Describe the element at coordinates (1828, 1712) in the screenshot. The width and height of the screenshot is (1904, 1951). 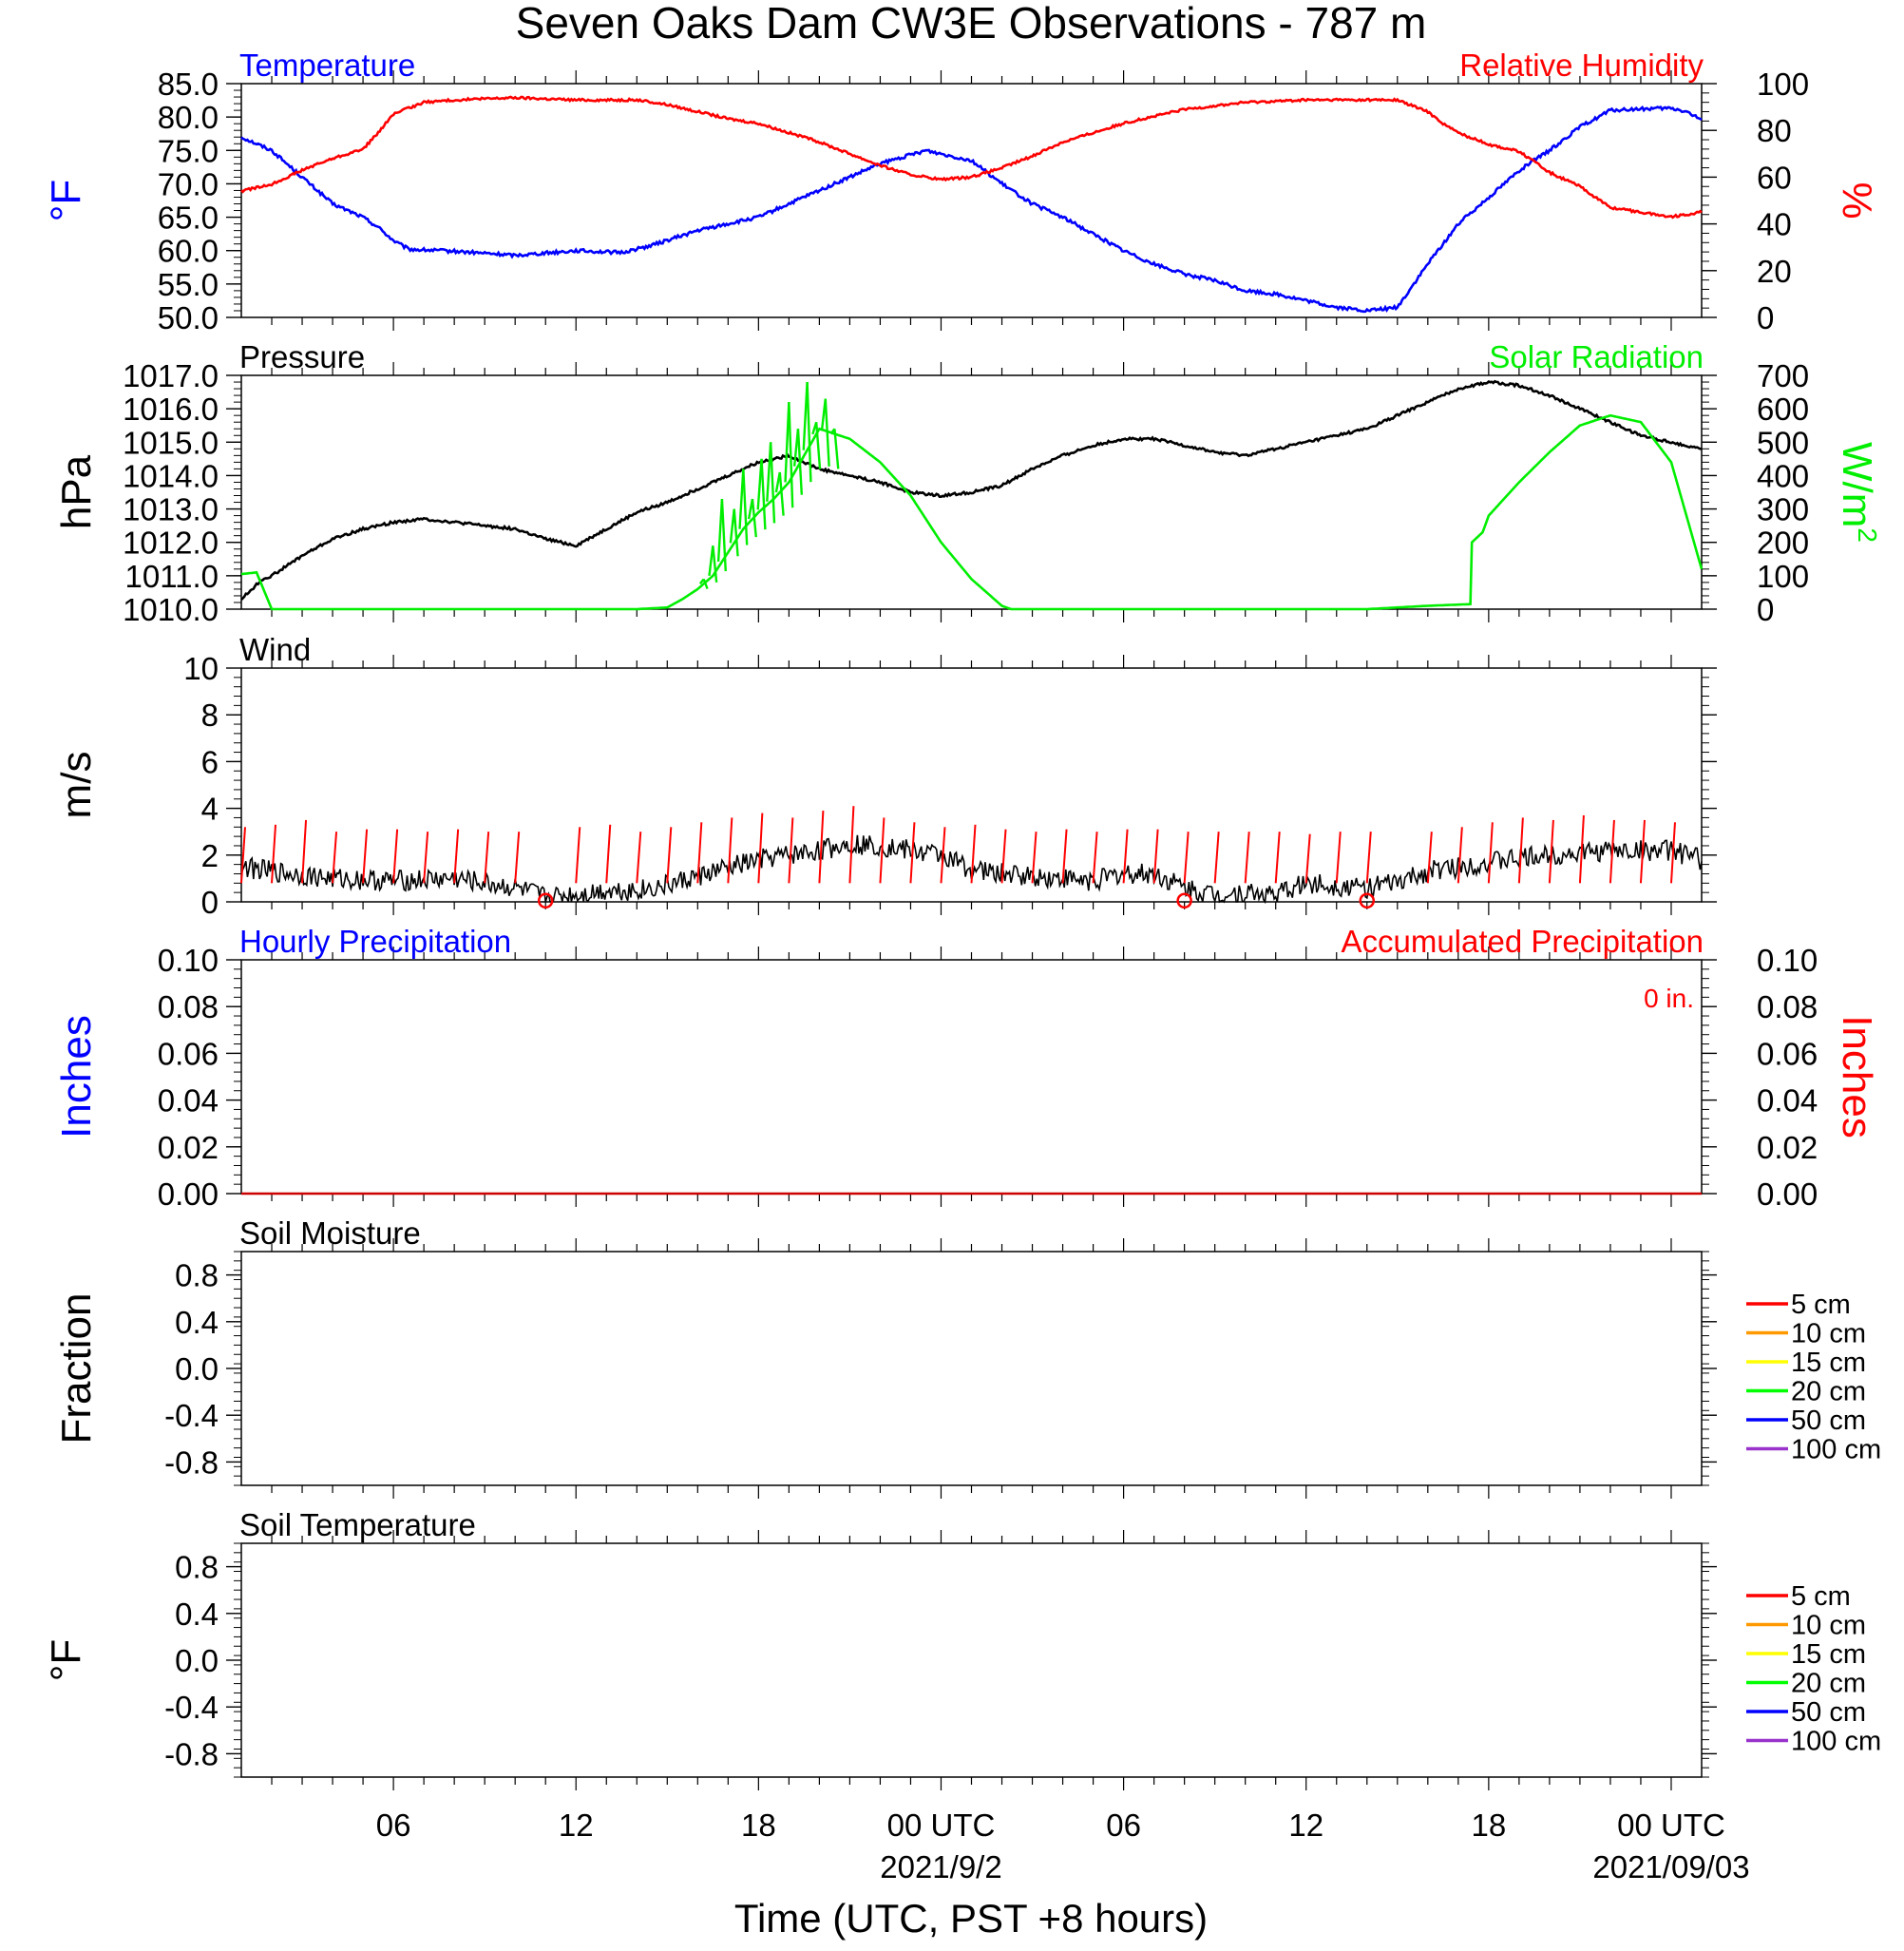
I see `legend-label: 50 cm` at that location.